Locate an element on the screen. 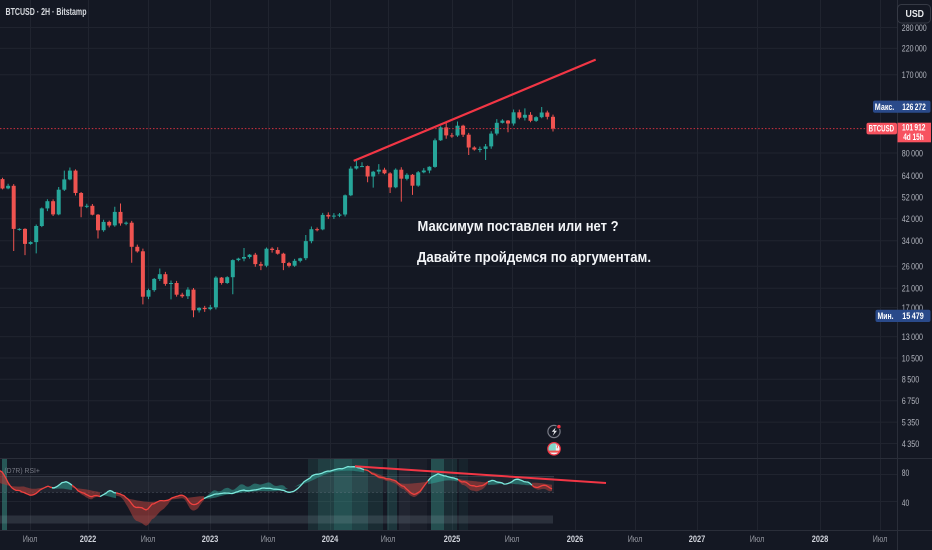 Image resolution: width=932 pixels, height=550 pixels. svg-text: 4d 15h is located at coordinates (913, 137).